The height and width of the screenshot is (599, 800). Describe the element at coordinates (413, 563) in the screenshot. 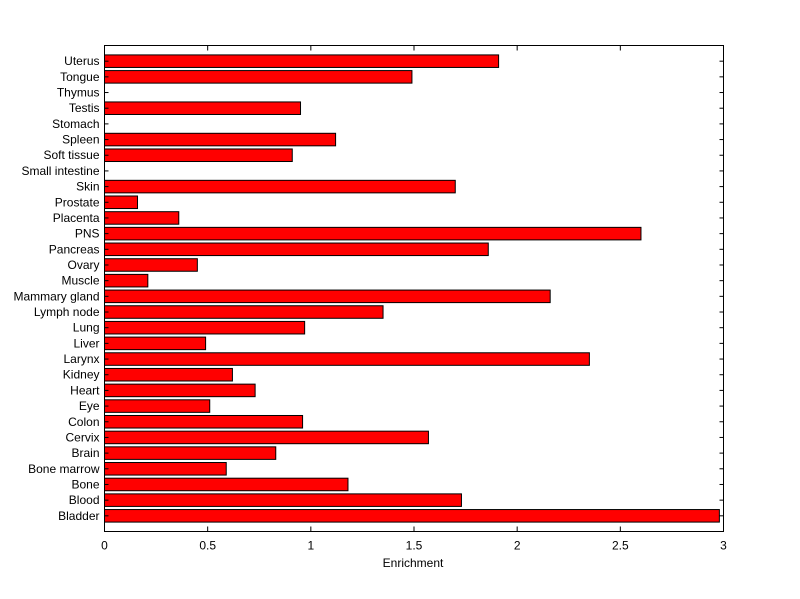

I see `x-axis-label: Enrichment` at that location.